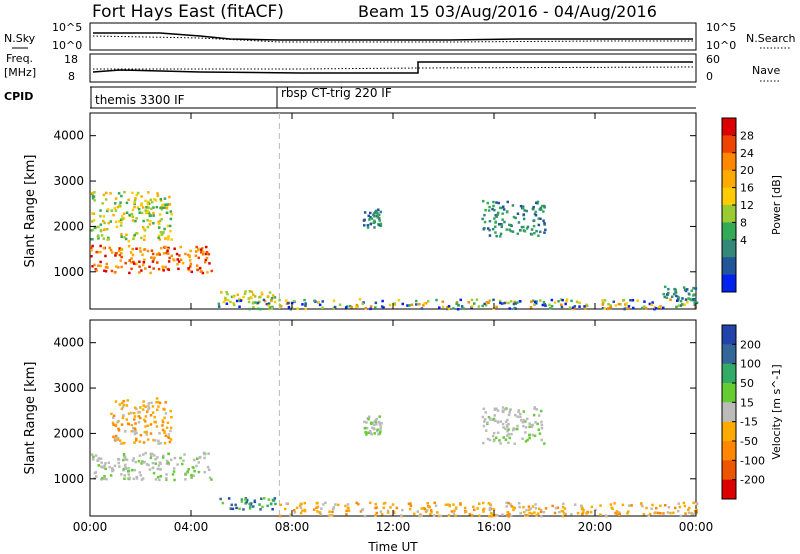 This screenshot has height=554, width=800. I want to click on velocity-ytick-label: 2000, so click(68, 433).